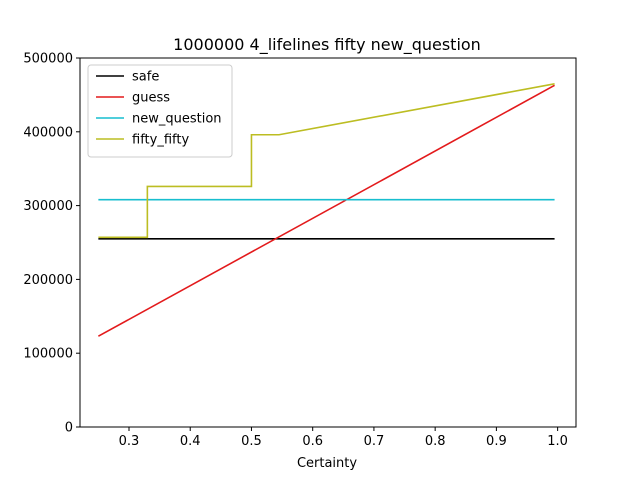  I want to click on x-tick-label: 0.8, so click(435, 441).